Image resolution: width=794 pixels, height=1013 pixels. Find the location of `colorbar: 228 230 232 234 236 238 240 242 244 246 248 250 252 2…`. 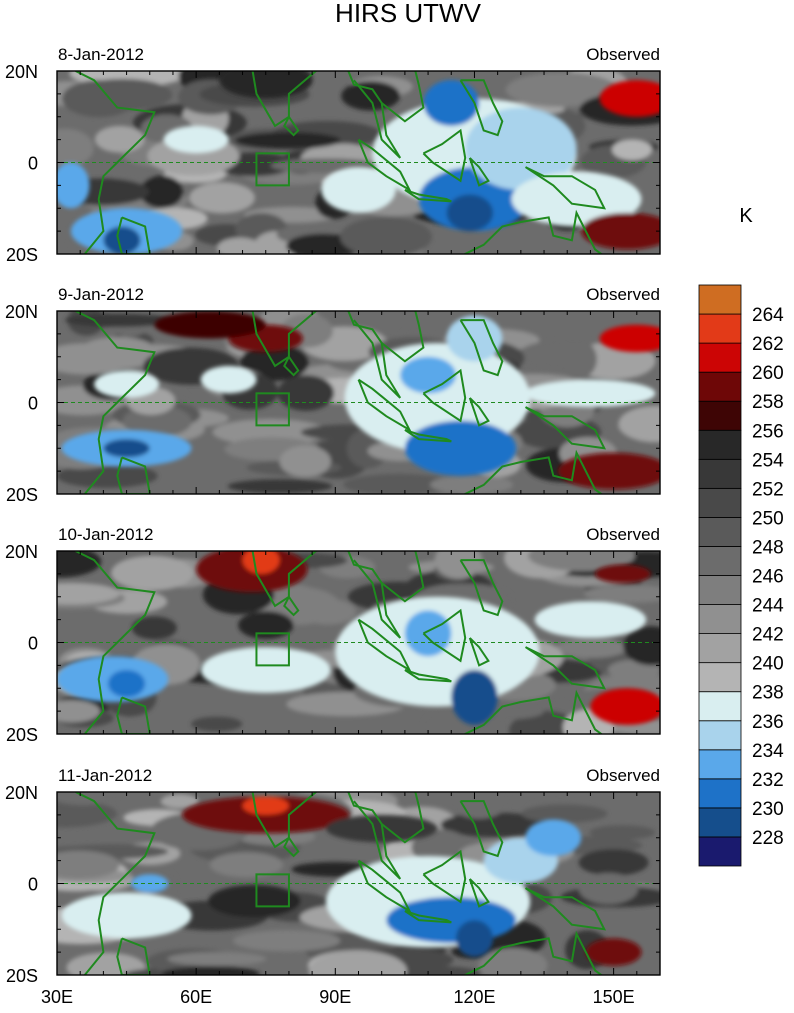

colorbar: 228 230 232 234 236 238 240 242 244 246 248 250 252 2… is located at coordinates (741, 575).